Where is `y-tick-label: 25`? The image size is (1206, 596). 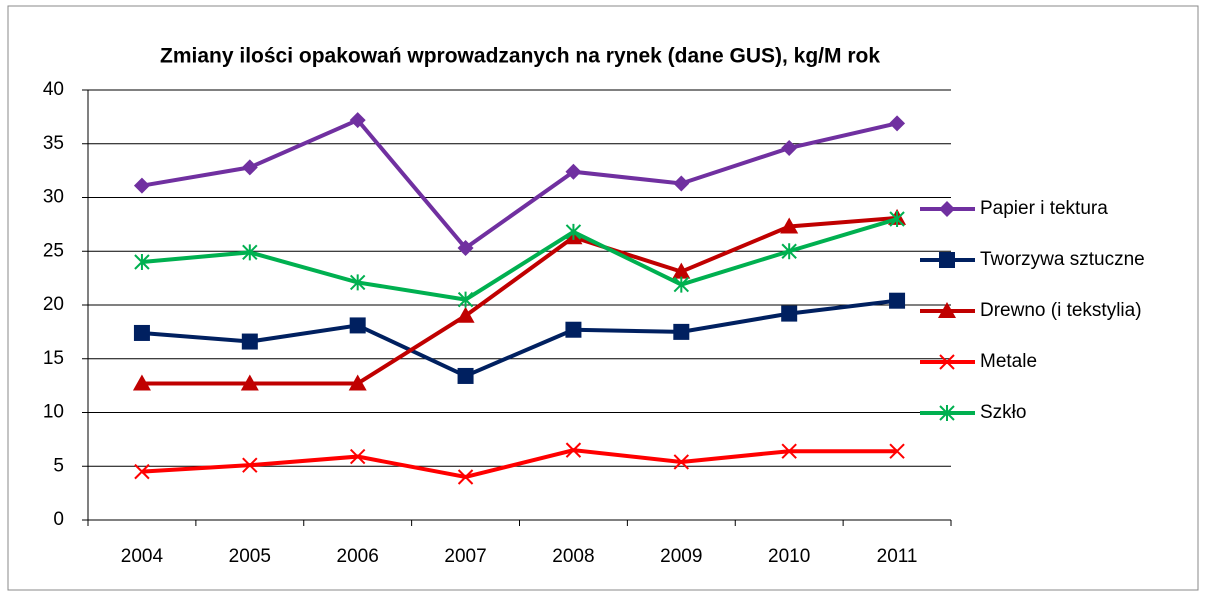 y-tick-label: 25 is located at coordinates (53, 250).